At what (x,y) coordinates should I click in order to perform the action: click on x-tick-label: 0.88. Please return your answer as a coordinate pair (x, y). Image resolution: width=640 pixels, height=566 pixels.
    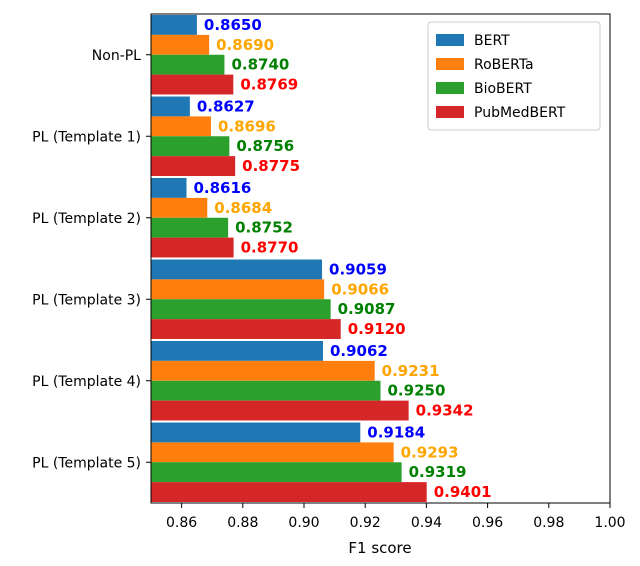
    Looking at the image, I should click on (242, 523).